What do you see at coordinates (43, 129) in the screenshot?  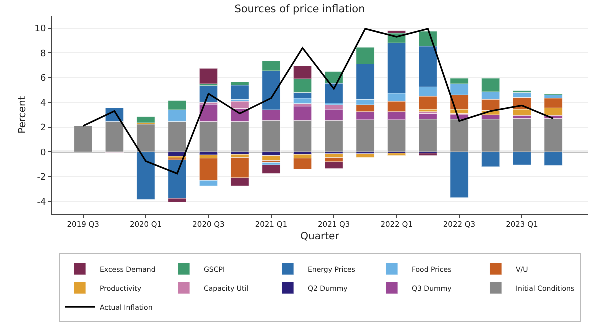 I see `y-tick-label: 2` at bounding box center [43, 129].